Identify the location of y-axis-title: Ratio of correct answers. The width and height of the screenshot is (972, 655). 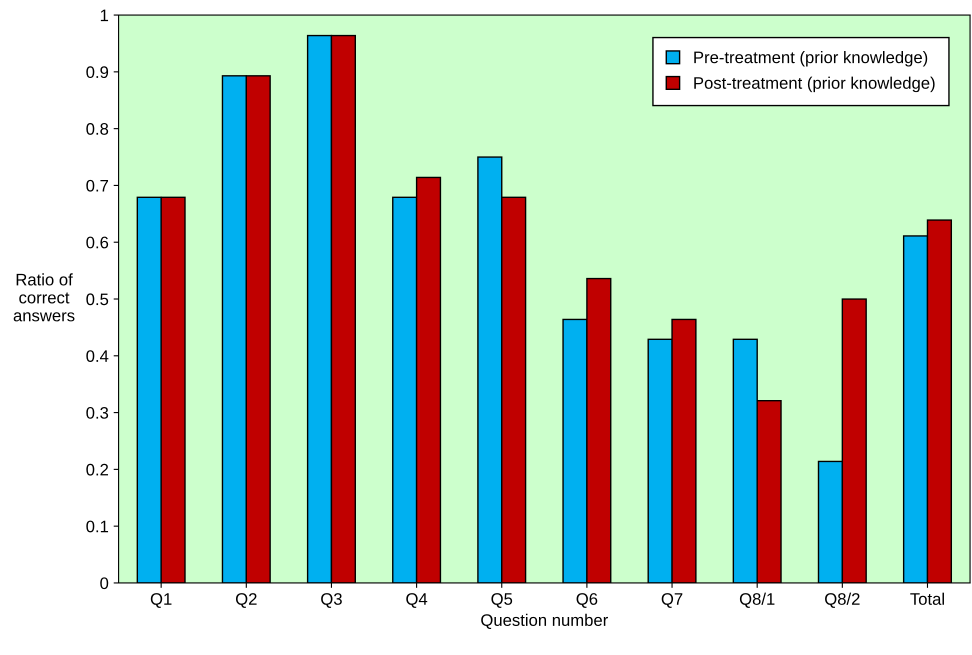
(44, 297).